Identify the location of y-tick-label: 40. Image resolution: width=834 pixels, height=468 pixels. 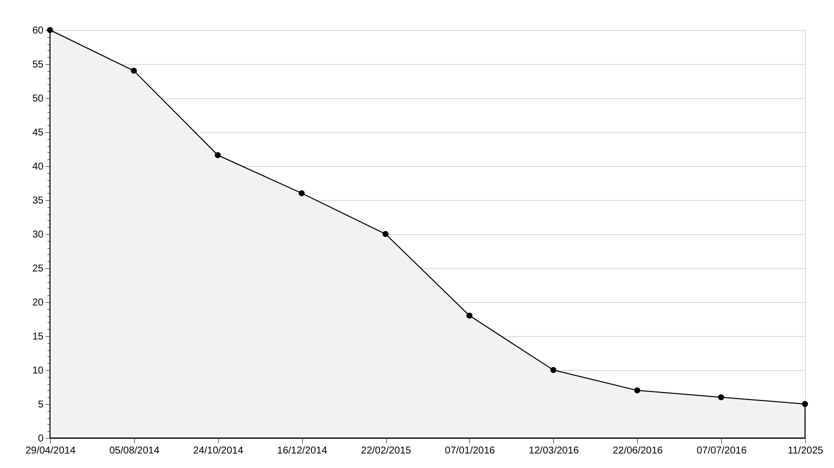
(38, 167).